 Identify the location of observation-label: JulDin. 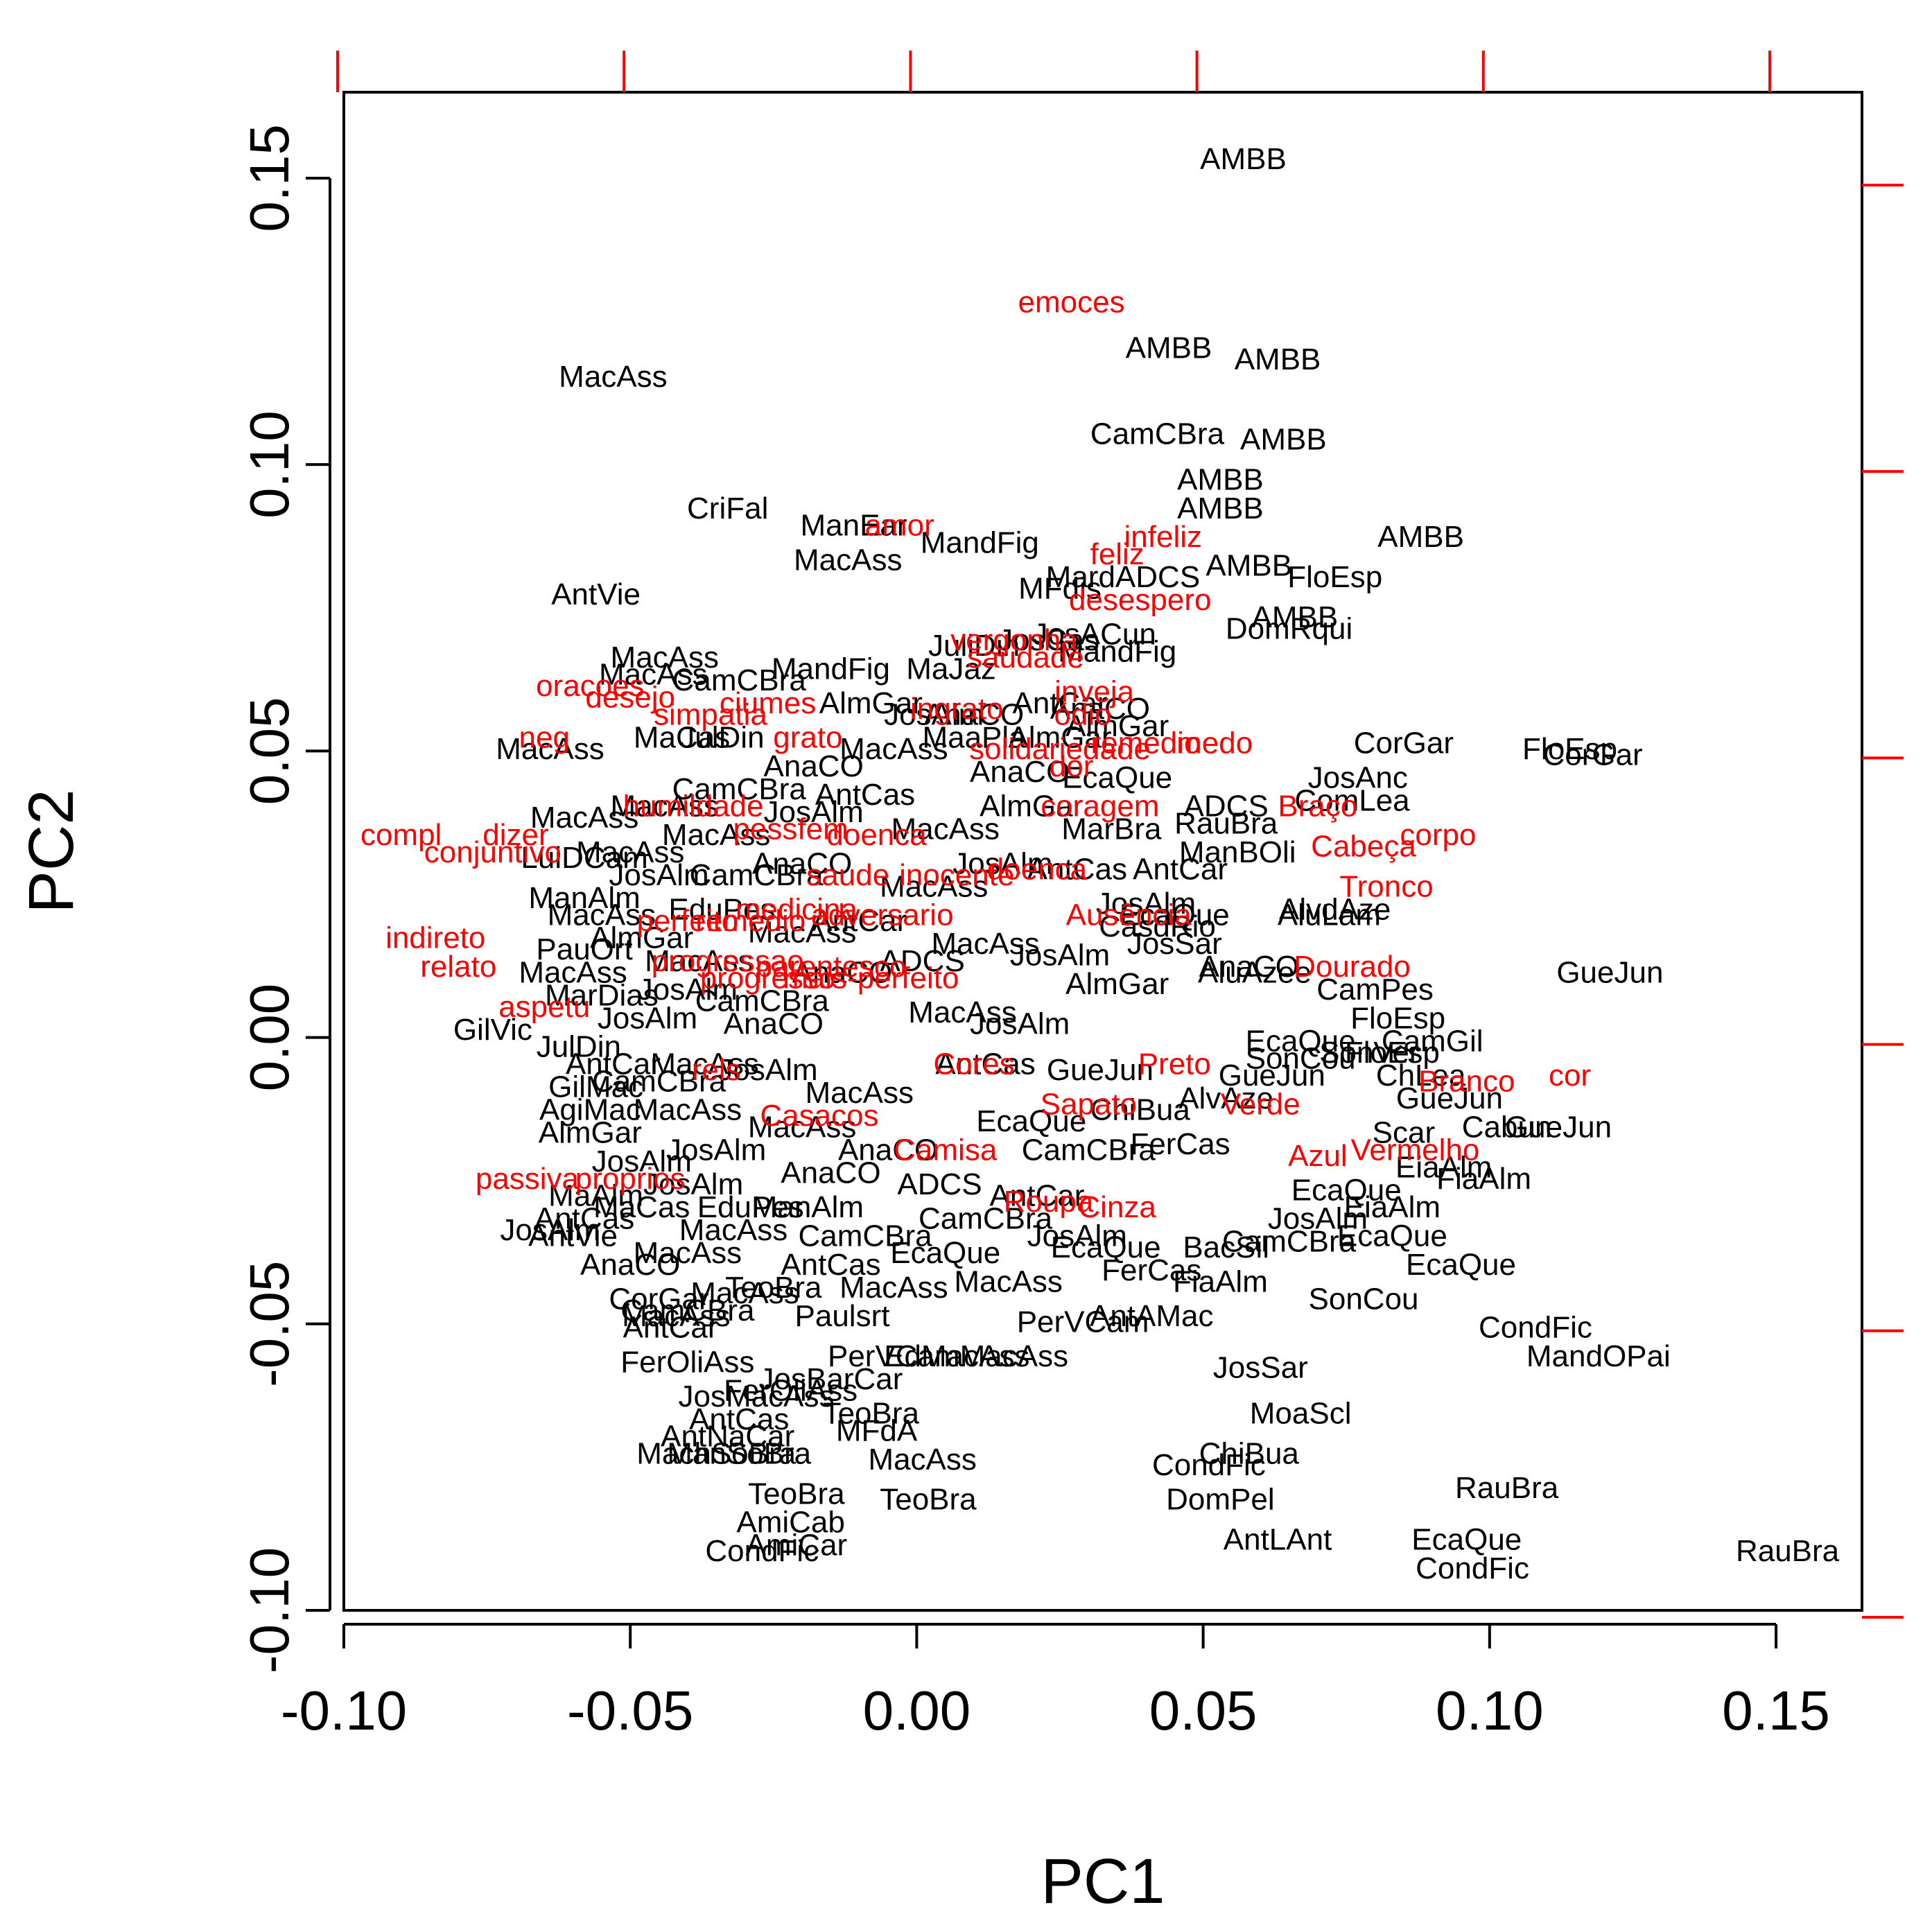
(579, 1047).